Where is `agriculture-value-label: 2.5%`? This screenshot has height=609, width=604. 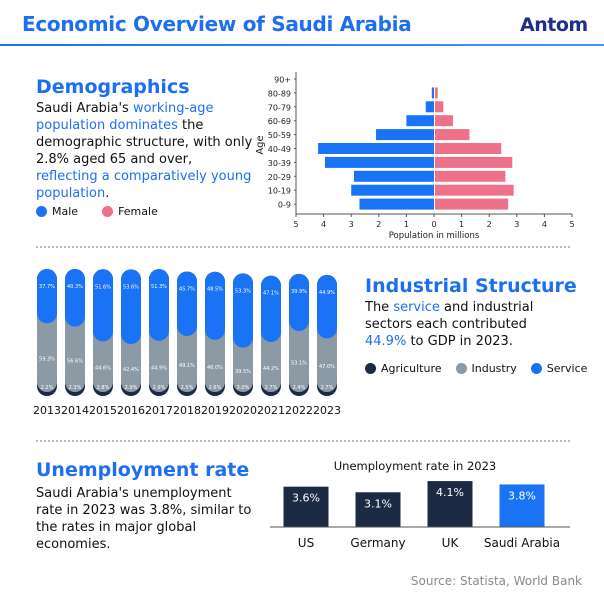
agriculture-value-label: 2.5% is located at coordinates (187, 388).